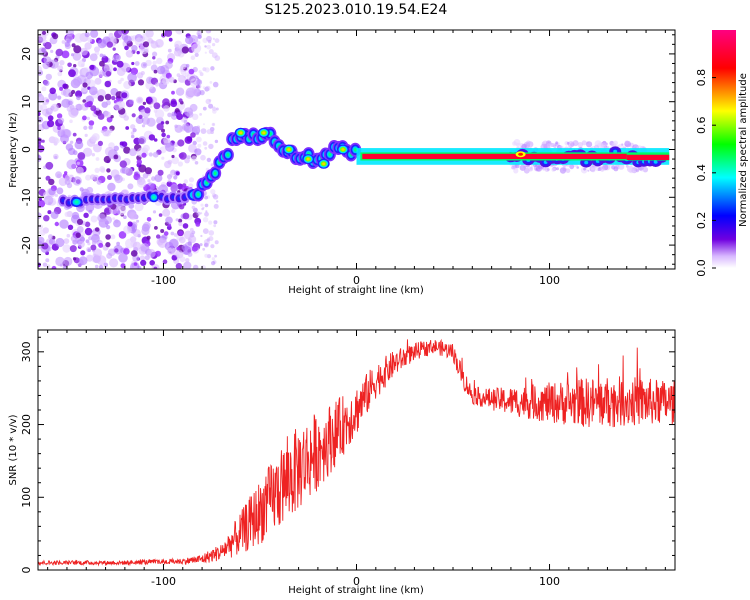 The width and height of the screenshot is (750, 600). Describe the element at coordinates (163, 280) in the screenshot. I see `x-tick-label: -100` at that location.